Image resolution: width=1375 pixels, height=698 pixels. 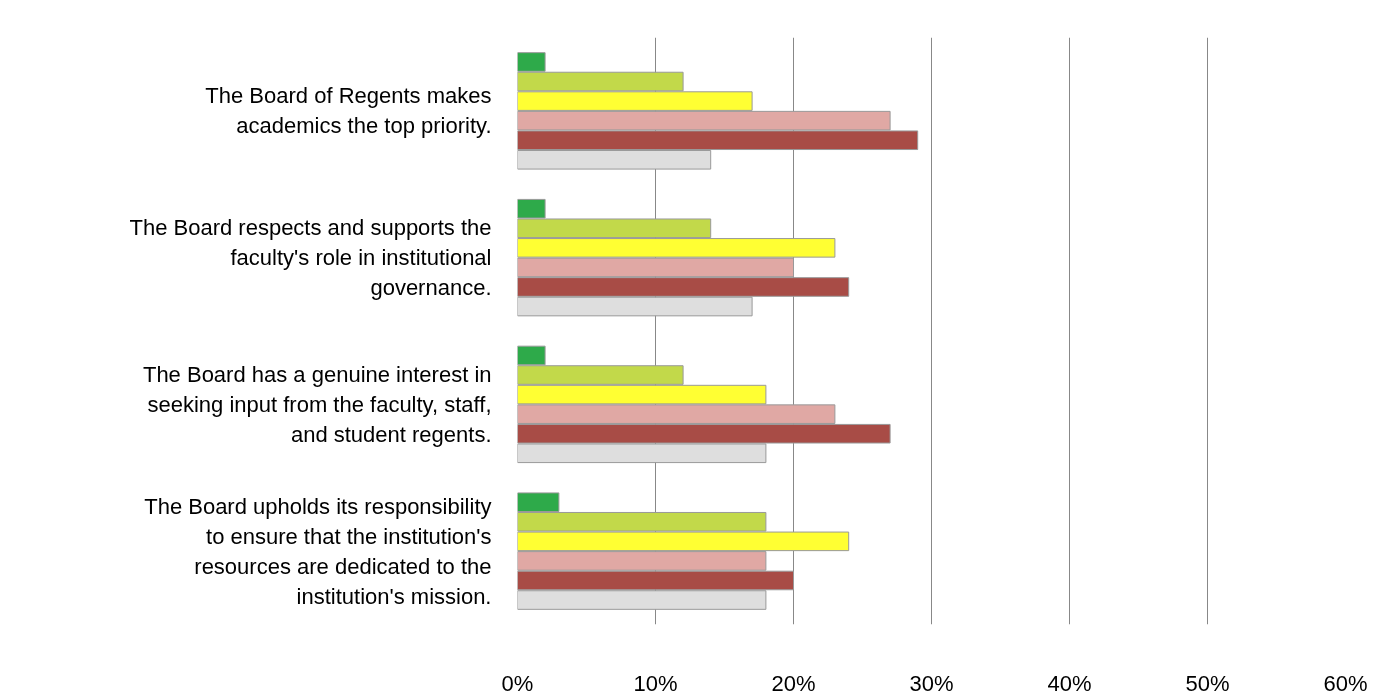 I want to click on x-tick-label: 50%, so click(x=1207, y=683).